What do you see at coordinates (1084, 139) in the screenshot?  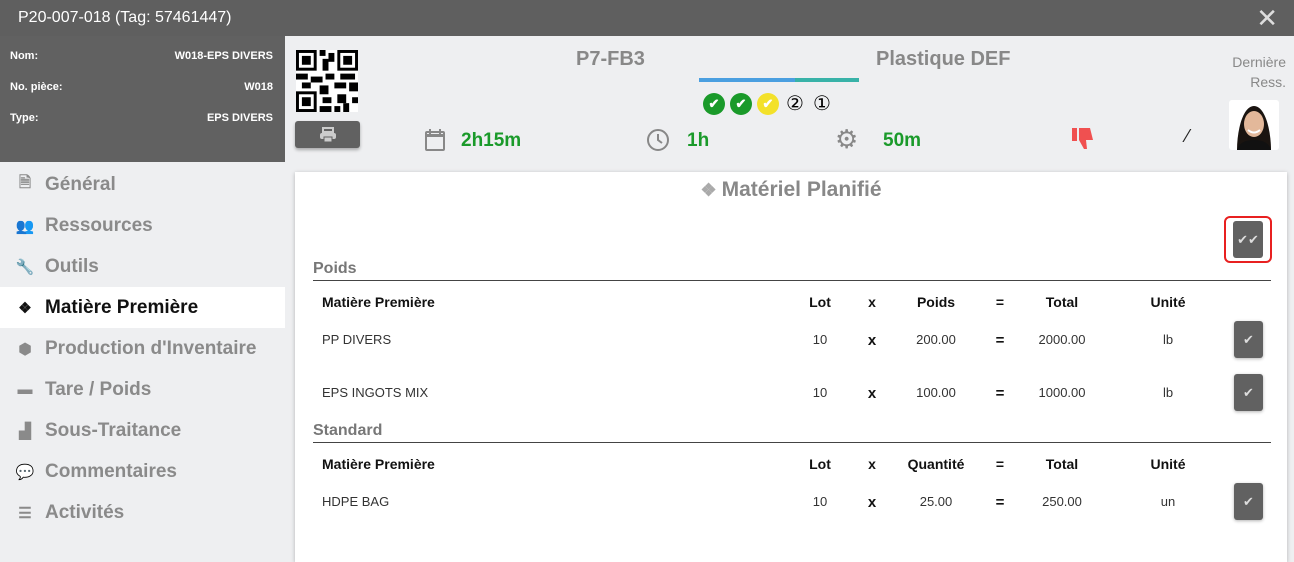 I see `thumbs-down-icon` at bounding box center [1084, 139].